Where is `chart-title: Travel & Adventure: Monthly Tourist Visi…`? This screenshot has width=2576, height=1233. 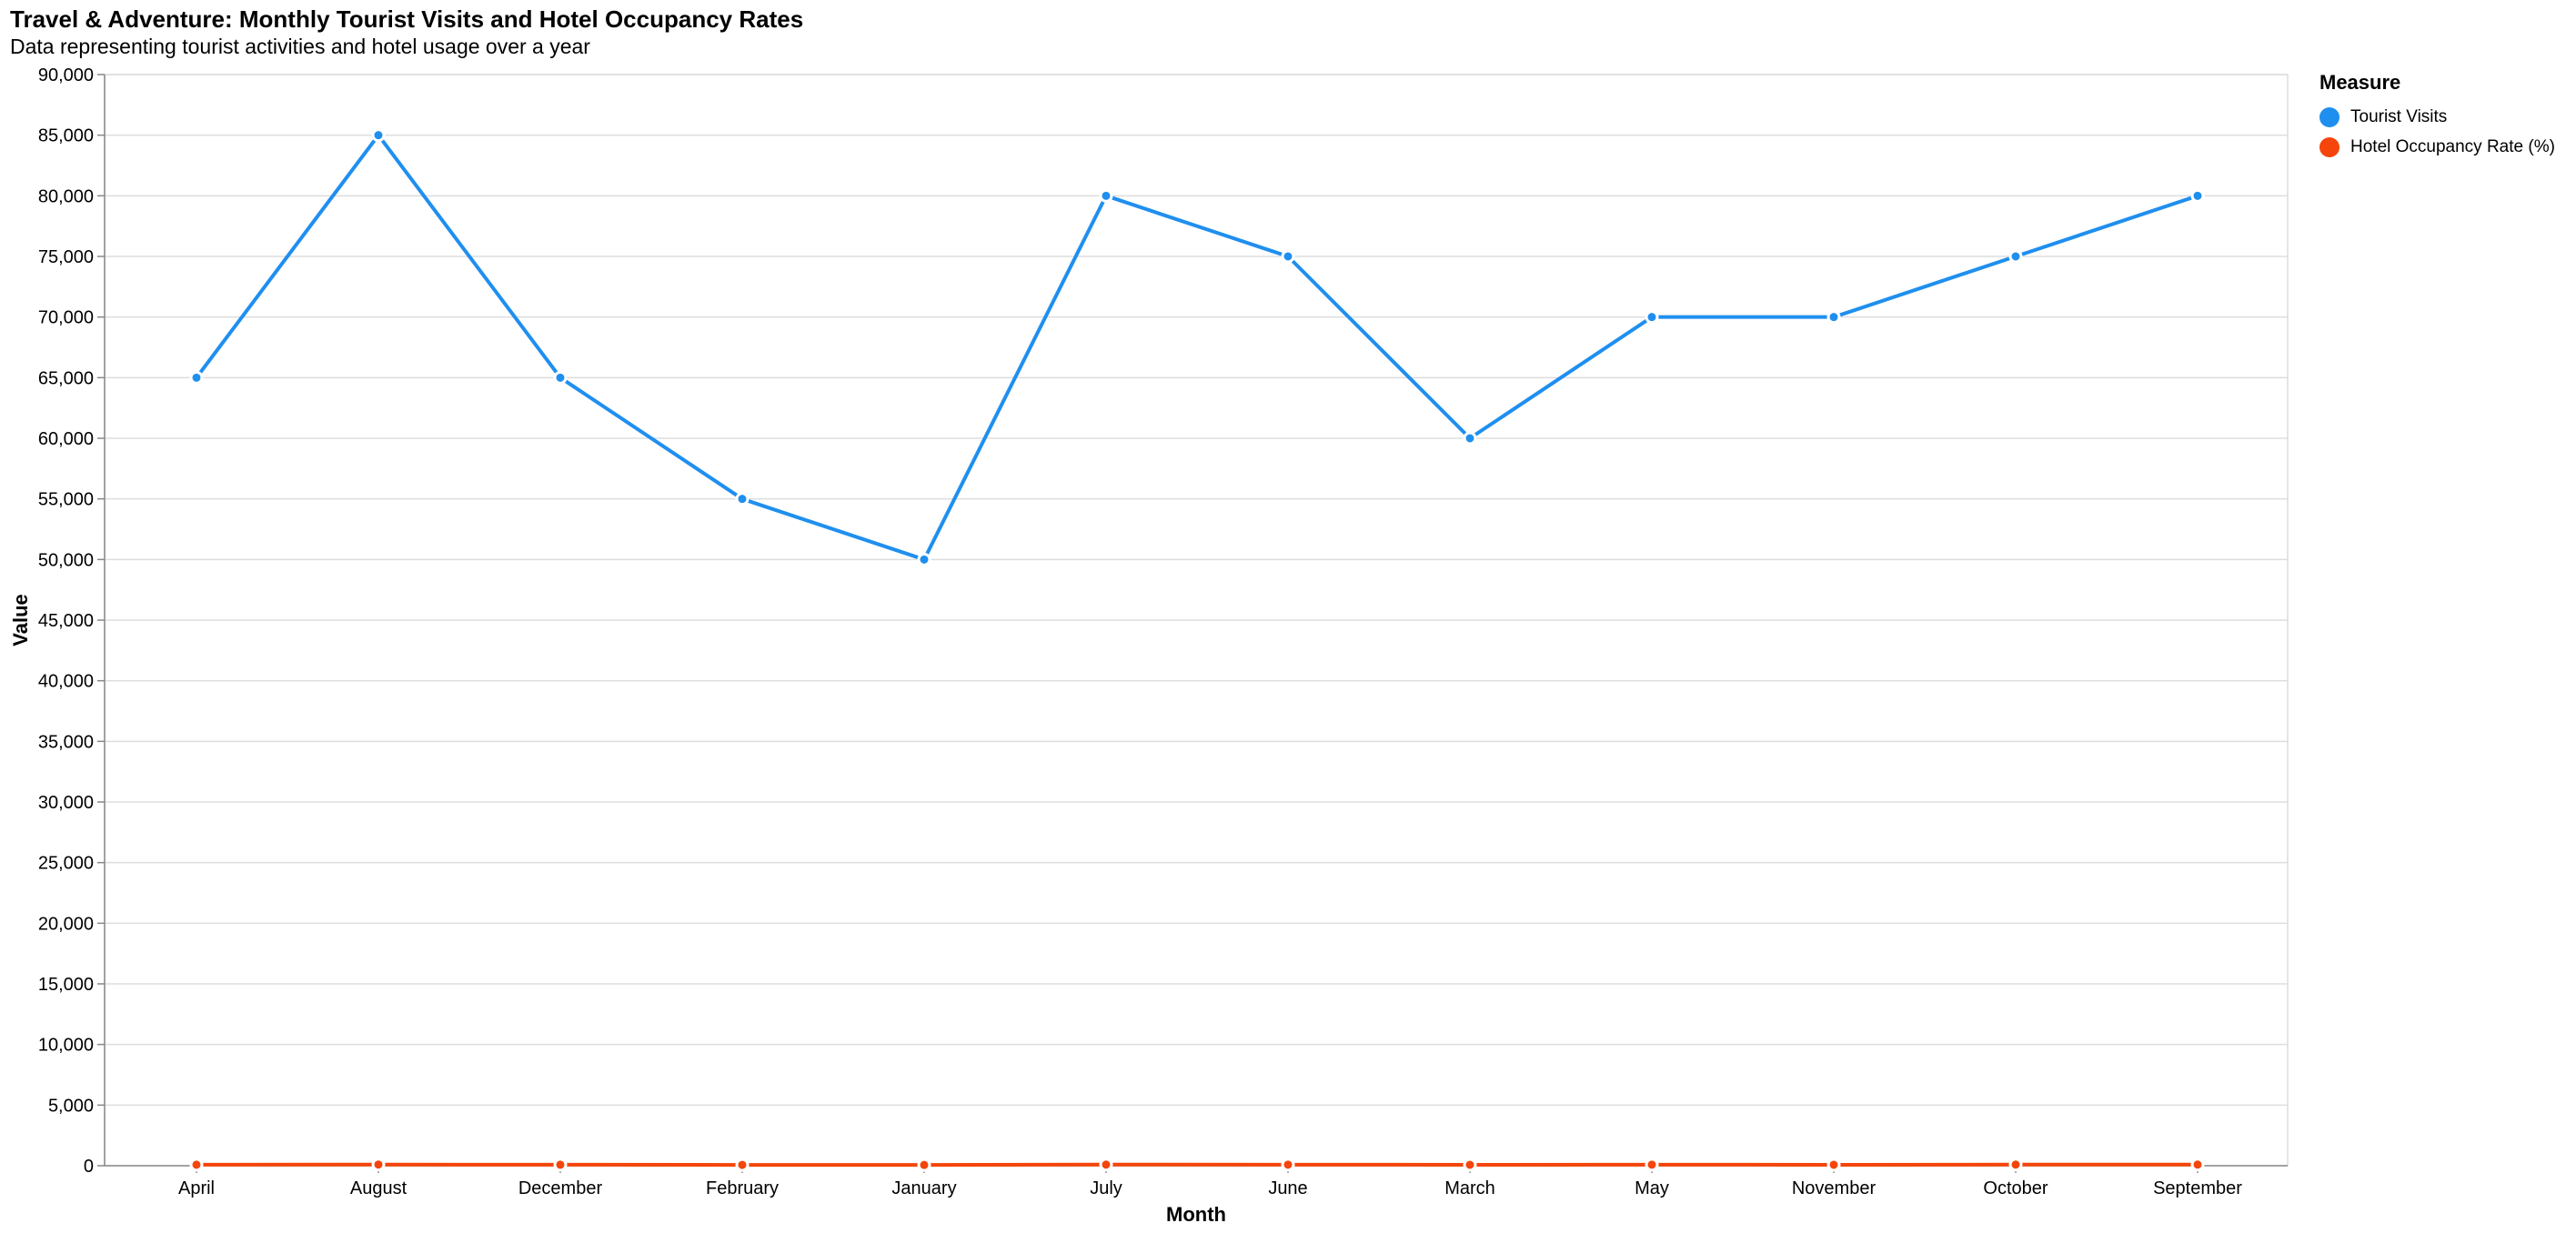 chart-title: Travel & Adventure: Monthly Tourist Visi… is located at coordinates (407, 19).